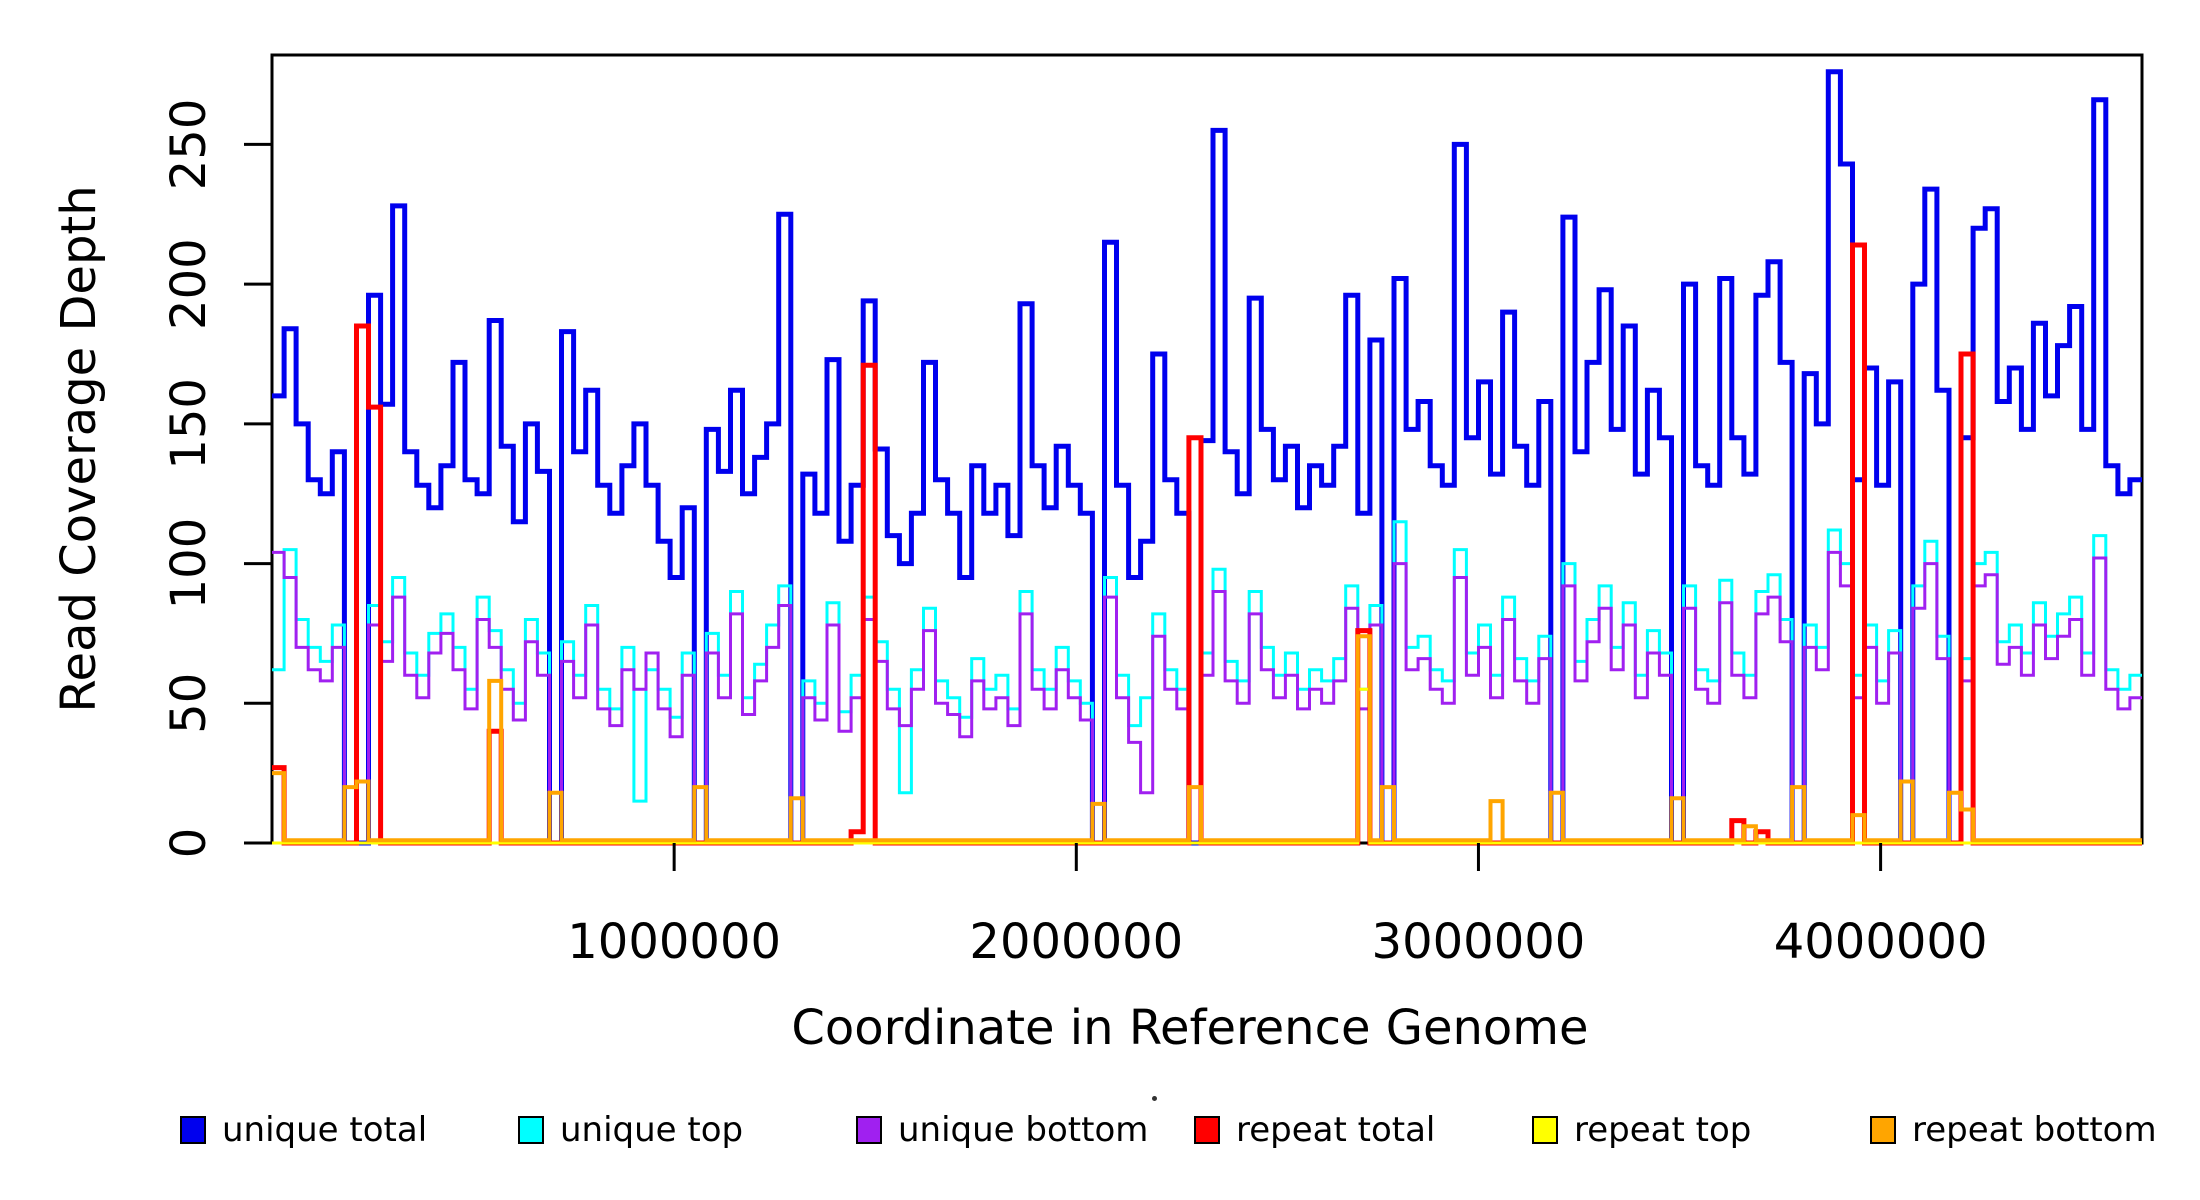 This screenshot has height=1200, width=2200. I want to click on legend-label: unique total, so click(325, 1130).